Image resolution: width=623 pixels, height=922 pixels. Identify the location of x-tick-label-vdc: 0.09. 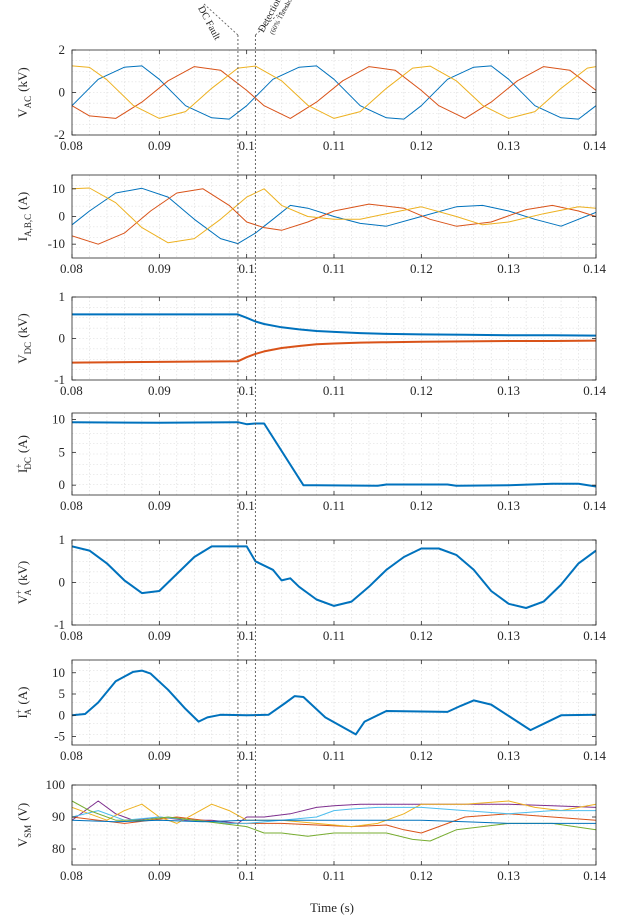
(159, 390).